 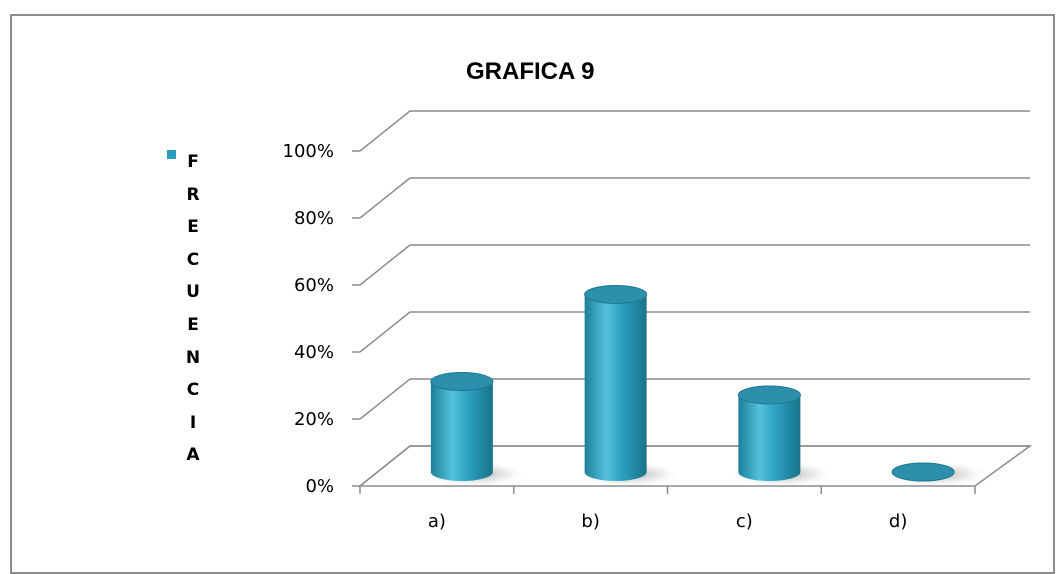 I want to click on y-tick-label: 0%, so click(x=319, y=486).